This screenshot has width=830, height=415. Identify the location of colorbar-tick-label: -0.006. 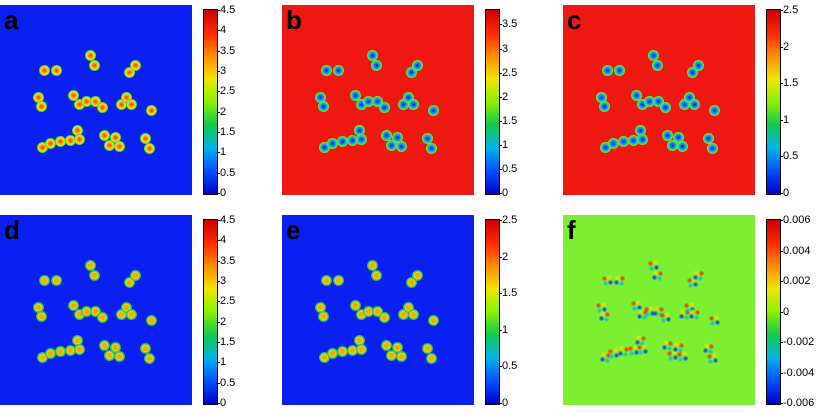
(799, 403).